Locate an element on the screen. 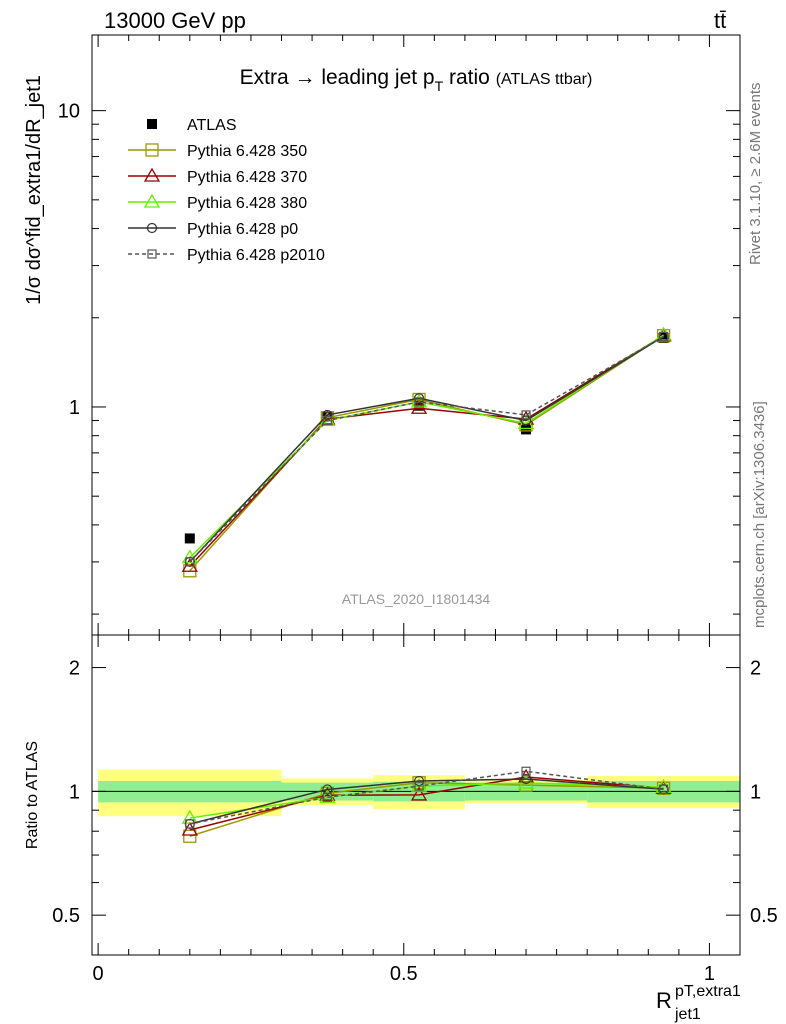  legend-label-pythia-6-428-350: Pythia 6.428 350 is located at coordinates (247, 151).